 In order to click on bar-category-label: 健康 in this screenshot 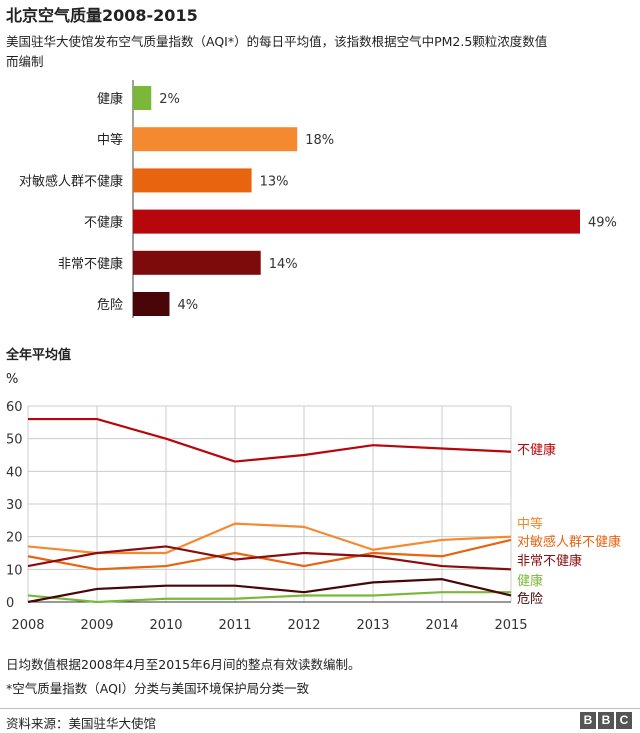, I will do `click(110, 99)`.